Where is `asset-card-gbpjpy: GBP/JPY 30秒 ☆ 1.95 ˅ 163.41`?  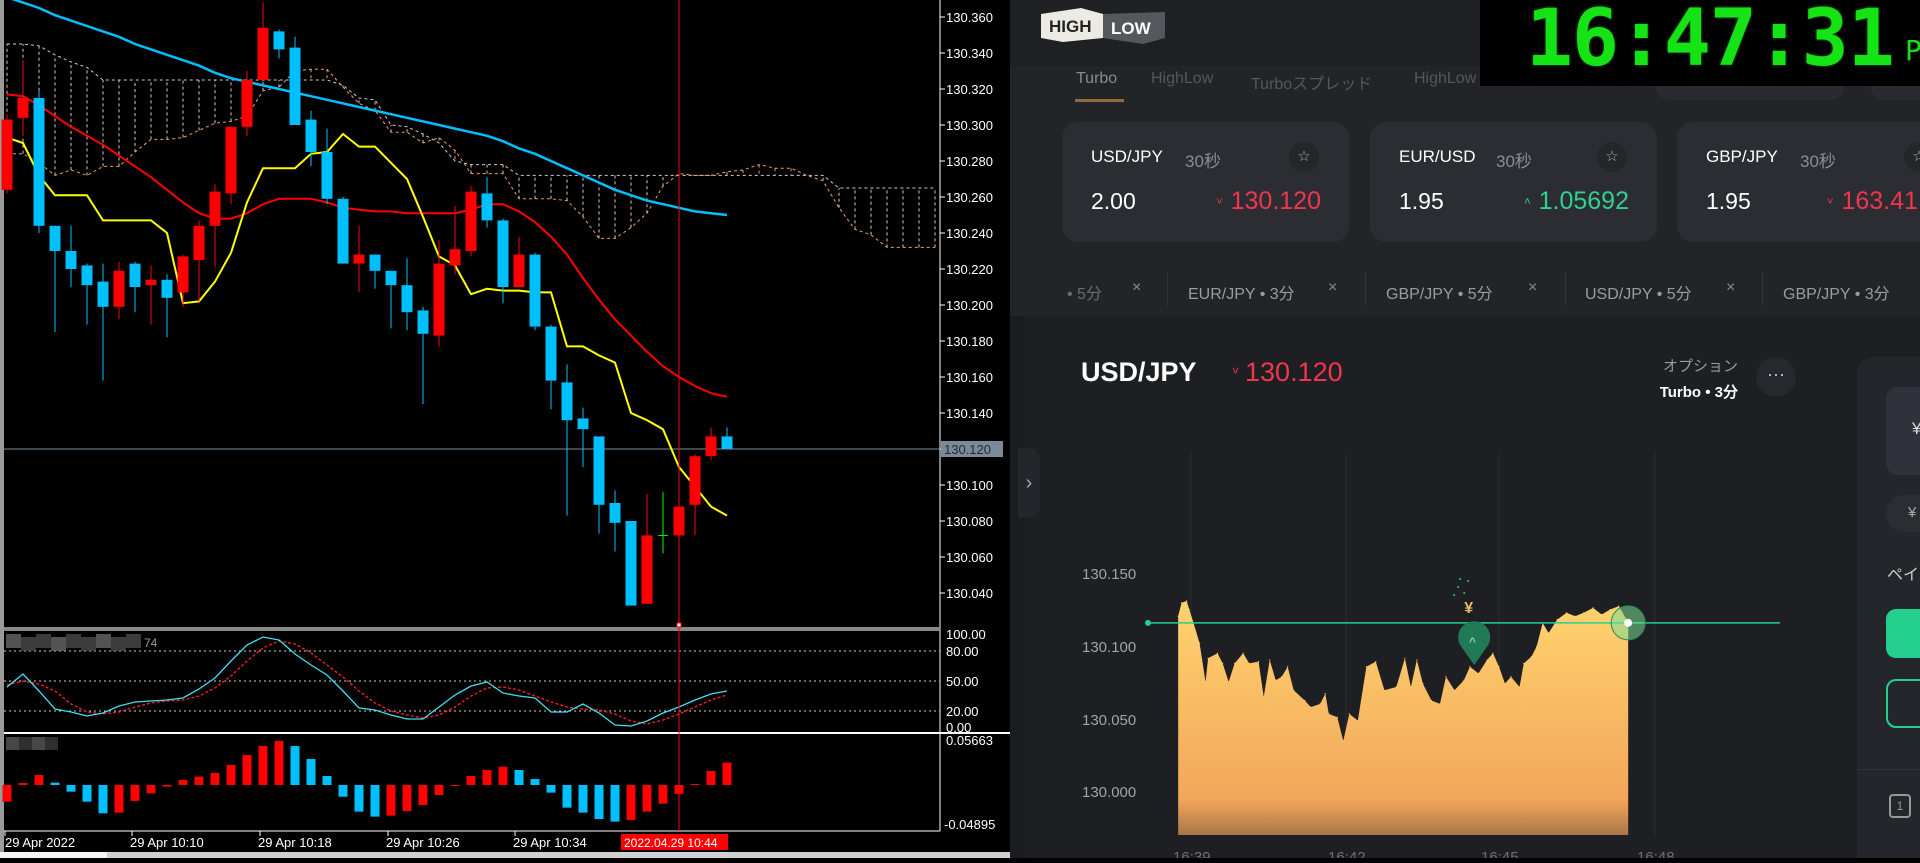
asset-card-gbpjpy: GBP/JPY 30秒 ☆ 1.95 ˅ 163.41 is located at coordinates (1798, 182).